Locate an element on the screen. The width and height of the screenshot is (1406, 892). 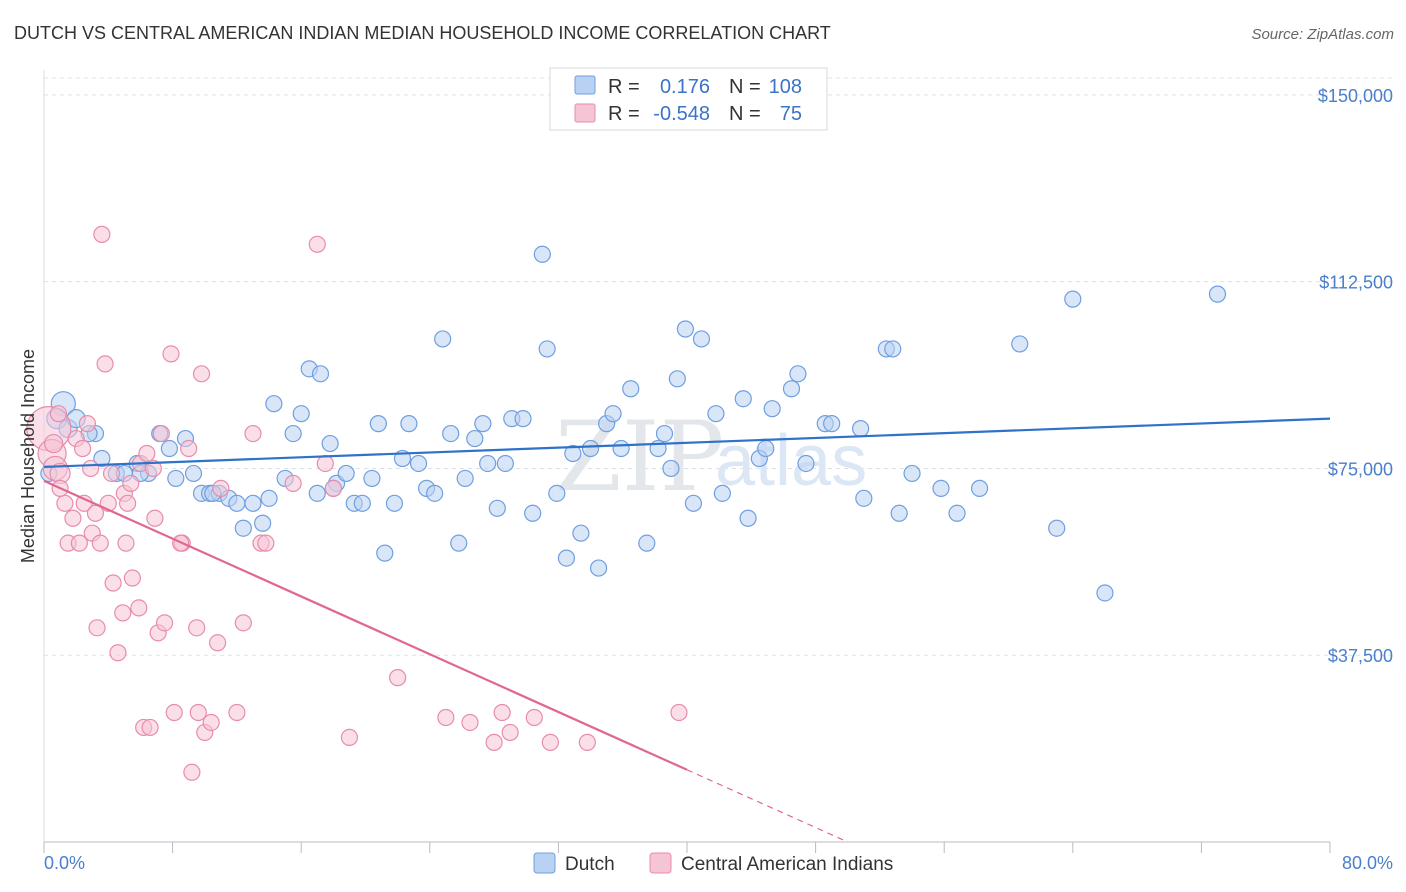
legend-r-label-dutch: R = is located at coordinates (624, 87).